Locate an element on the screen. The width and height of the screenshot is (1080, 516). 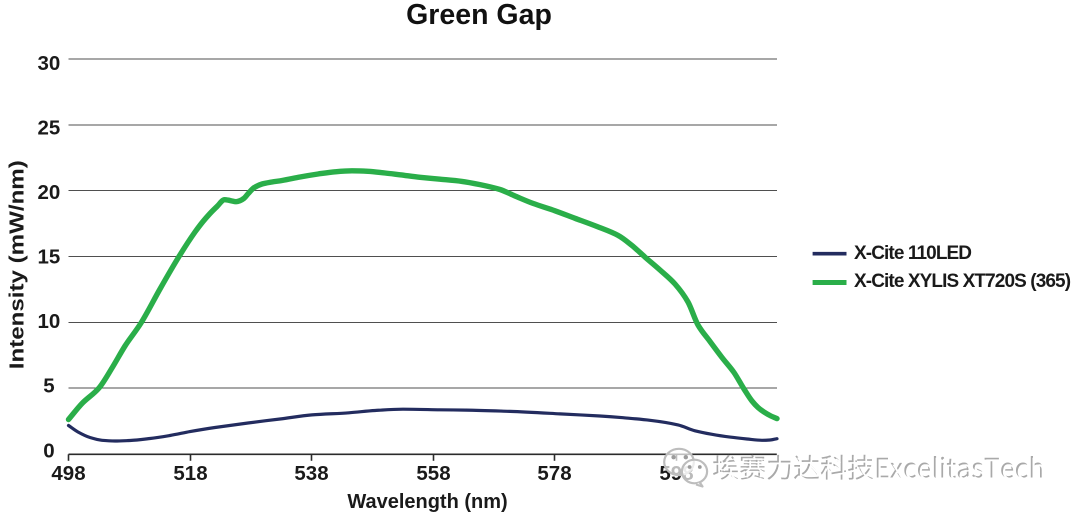
svg-text: 5 is located at coordinates (48, 386).